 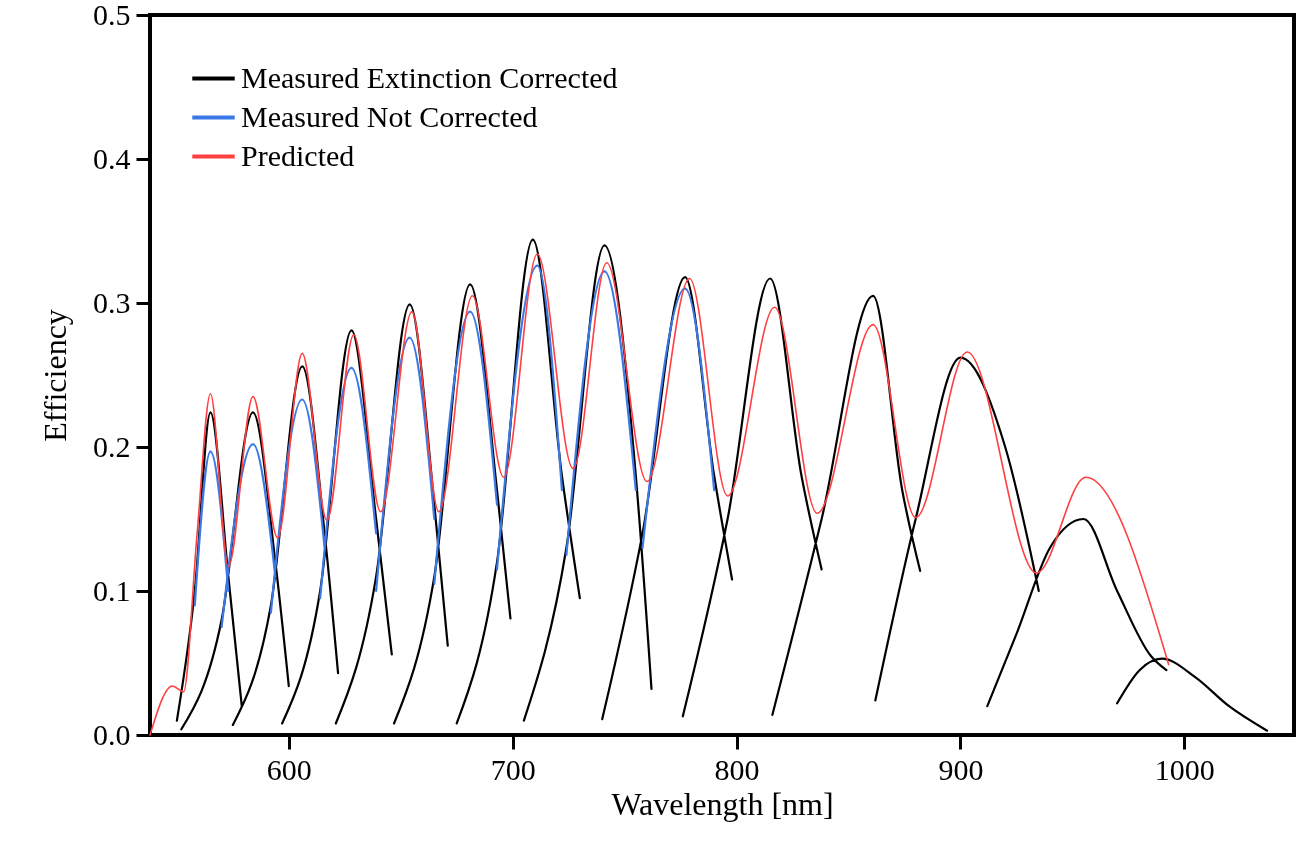 I want to click on y-tick-label: 0.5, so click(x=112, y=15).